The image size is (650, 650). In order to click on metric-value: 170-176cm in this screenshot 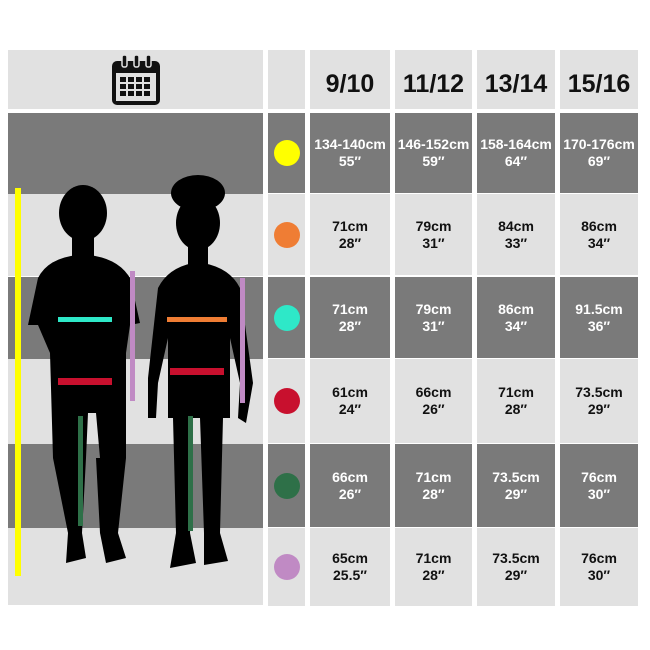, I will do `click(599, 144)`.